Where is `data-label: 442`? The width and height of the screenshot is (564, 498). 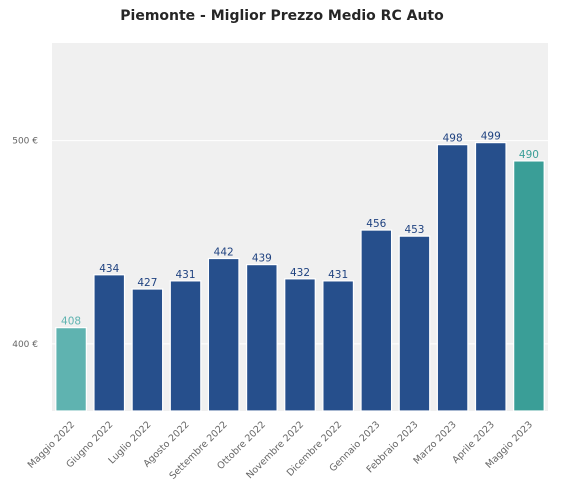 data-label: 442 is located at coordinates (224, 253).